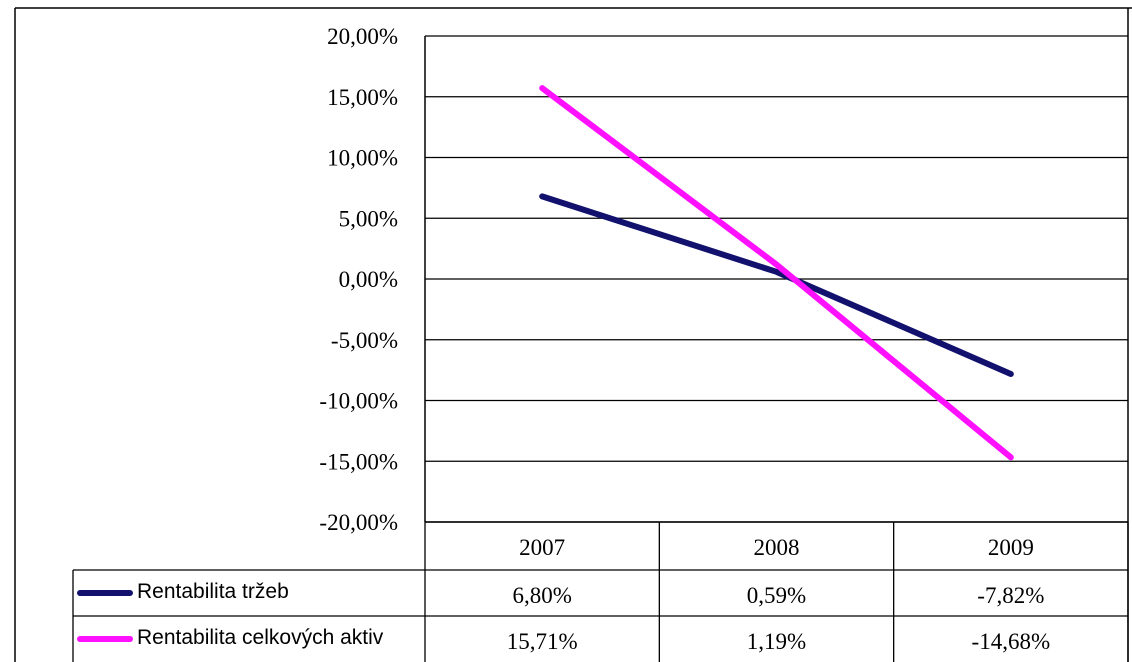 This screenshot has height=662, width=1132. What do you see at coordinates (776, 595) in the screenshot?
I see `data-value-label: 0,59%` at bounding box center [776, 595].